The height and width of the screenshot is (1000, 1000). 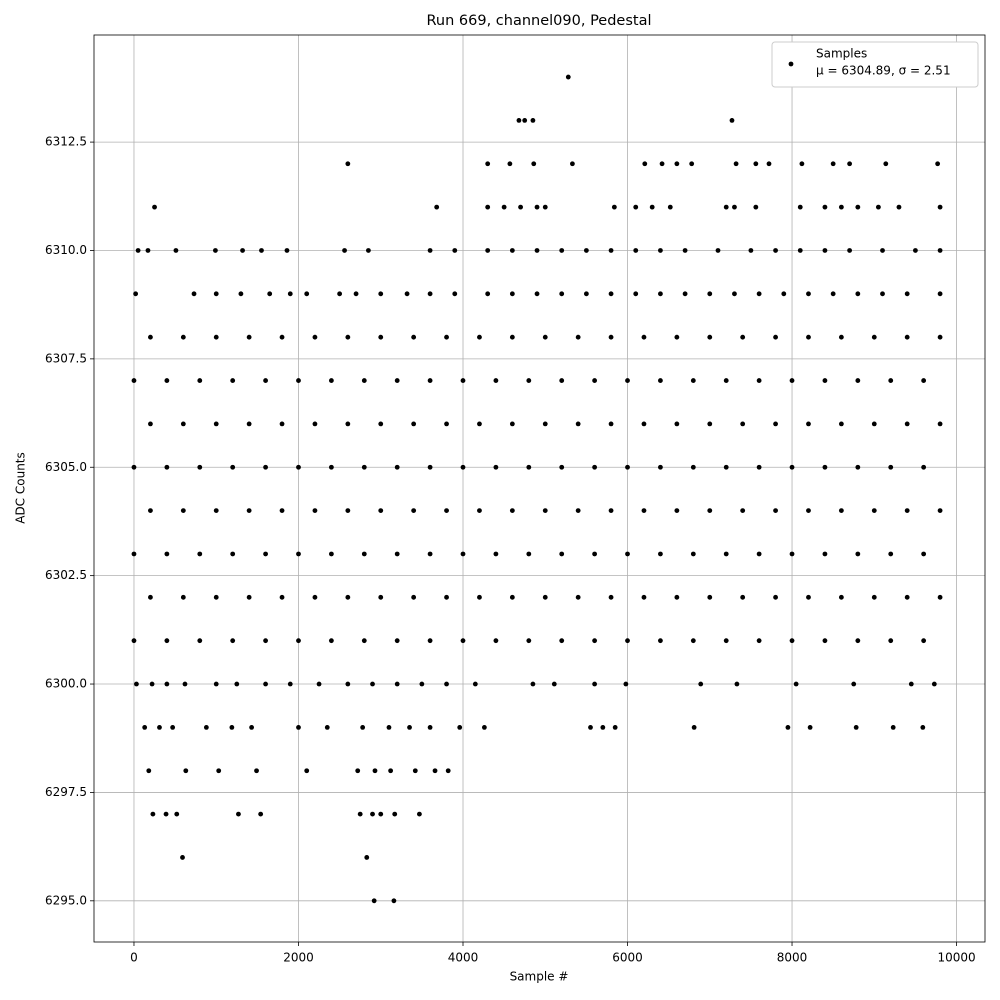 What do you see at coordinates (66, 250) in the screenshot?
I see `y-tick-label: 6310.0` at bounding box center [66, 250].